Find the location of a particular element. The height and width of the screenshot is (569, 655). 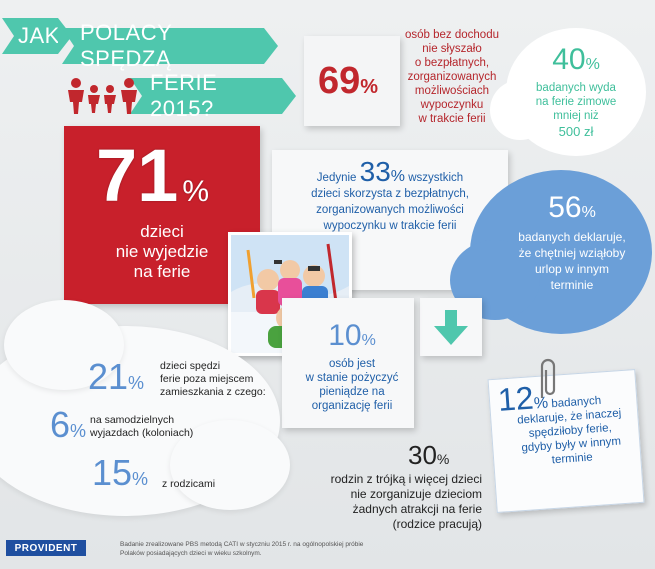

title-polacy-banner: POLACY SPĘDZĄ is located at coordinates (170, 45).